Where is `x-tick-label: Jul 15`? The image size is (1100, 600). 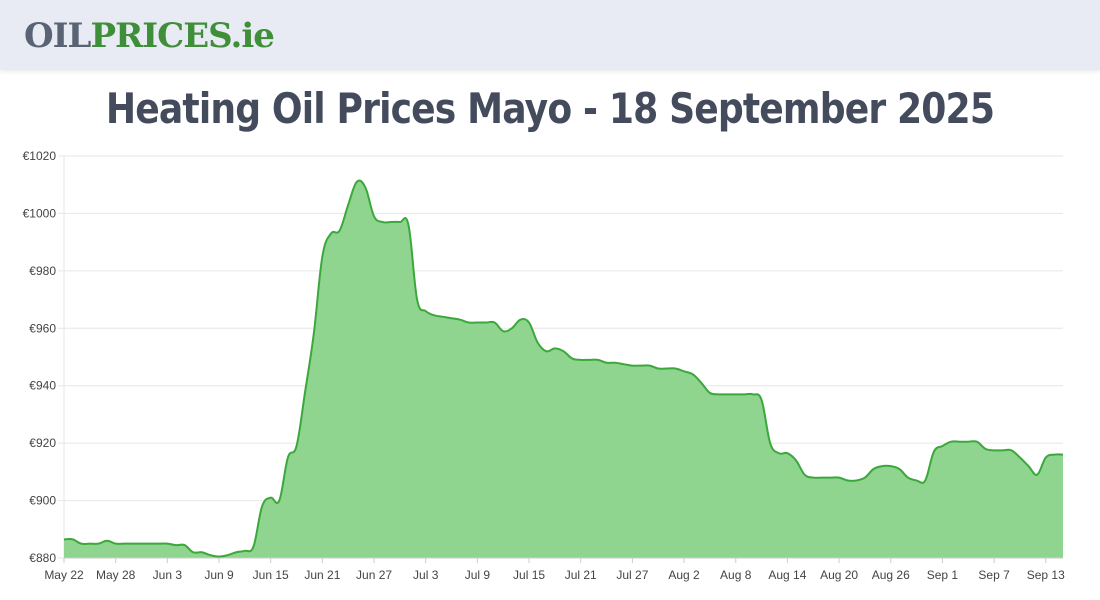 x-tick-label: Jul 15 is located at coordinates (529, 575).